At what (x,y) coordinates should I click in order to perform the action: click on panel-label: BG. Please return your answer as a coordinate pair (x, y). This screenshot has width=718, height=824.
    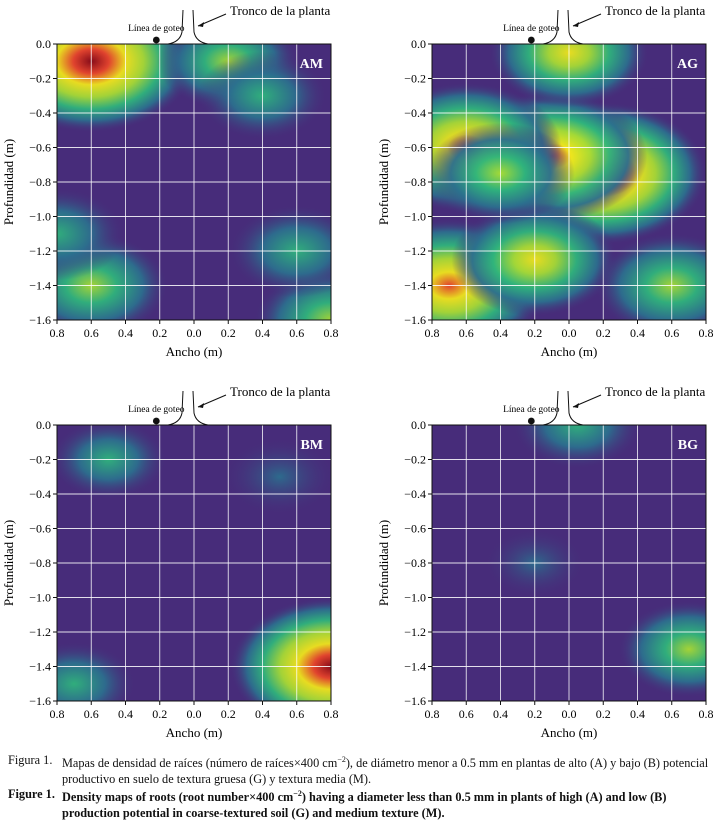
    Looking at the image, I should click on (688, 445).